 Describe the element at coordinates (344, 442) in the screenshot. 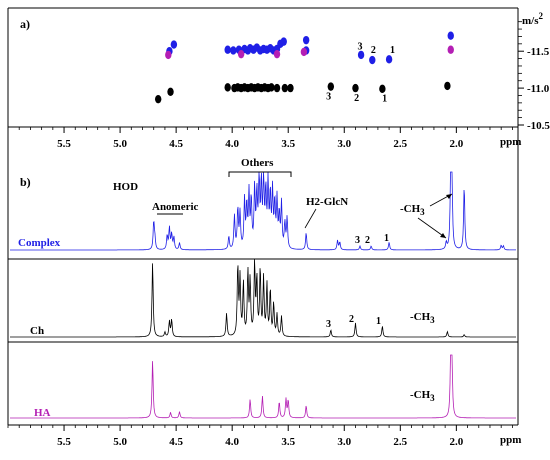

I see `bottom-tick-label: 3.0` at that location.